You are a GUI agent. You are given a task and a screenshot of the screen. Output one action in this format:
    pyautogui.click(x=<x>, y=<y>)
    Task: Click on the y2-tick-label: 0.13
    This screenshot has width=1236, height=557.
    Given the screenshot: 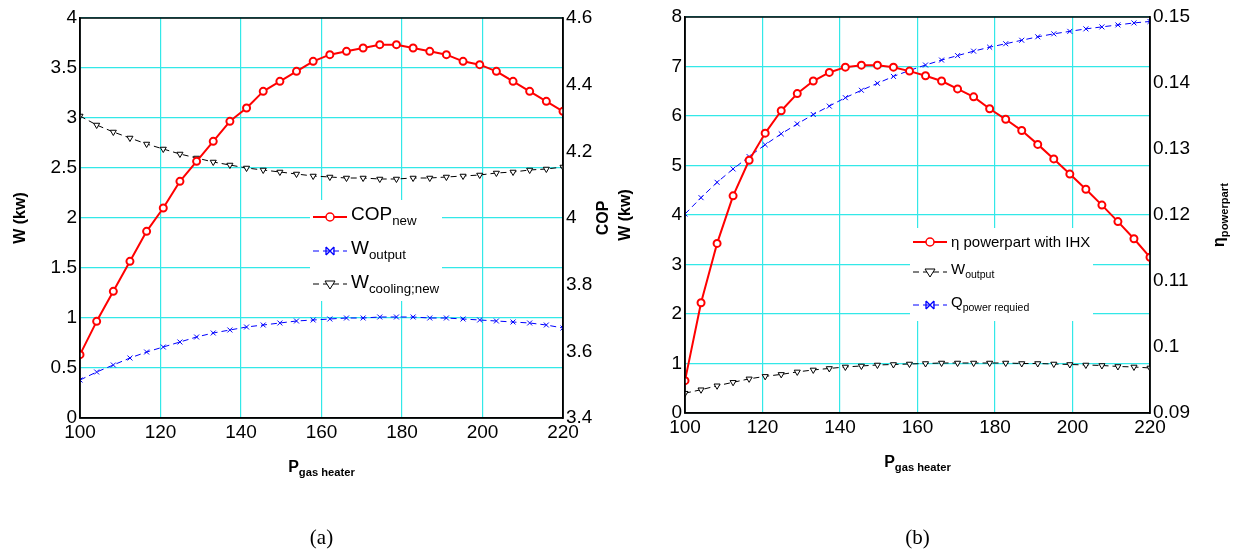 What is the action you would take?
    pyautogui.click(x=1171, y=148)
    